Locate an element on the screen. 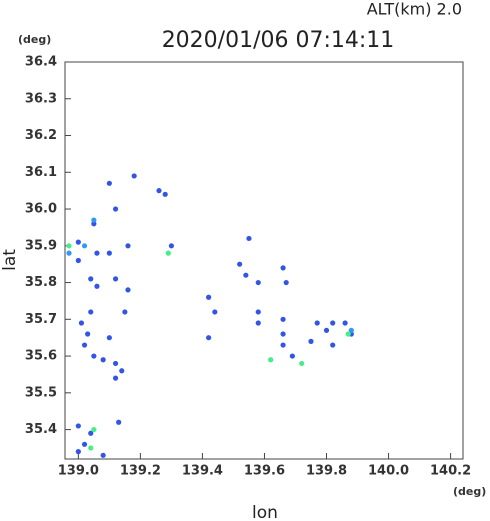 The width and height of the screenshot is (490, 521). y-tick-label: 36.0 is located at coordinates (41, 209).